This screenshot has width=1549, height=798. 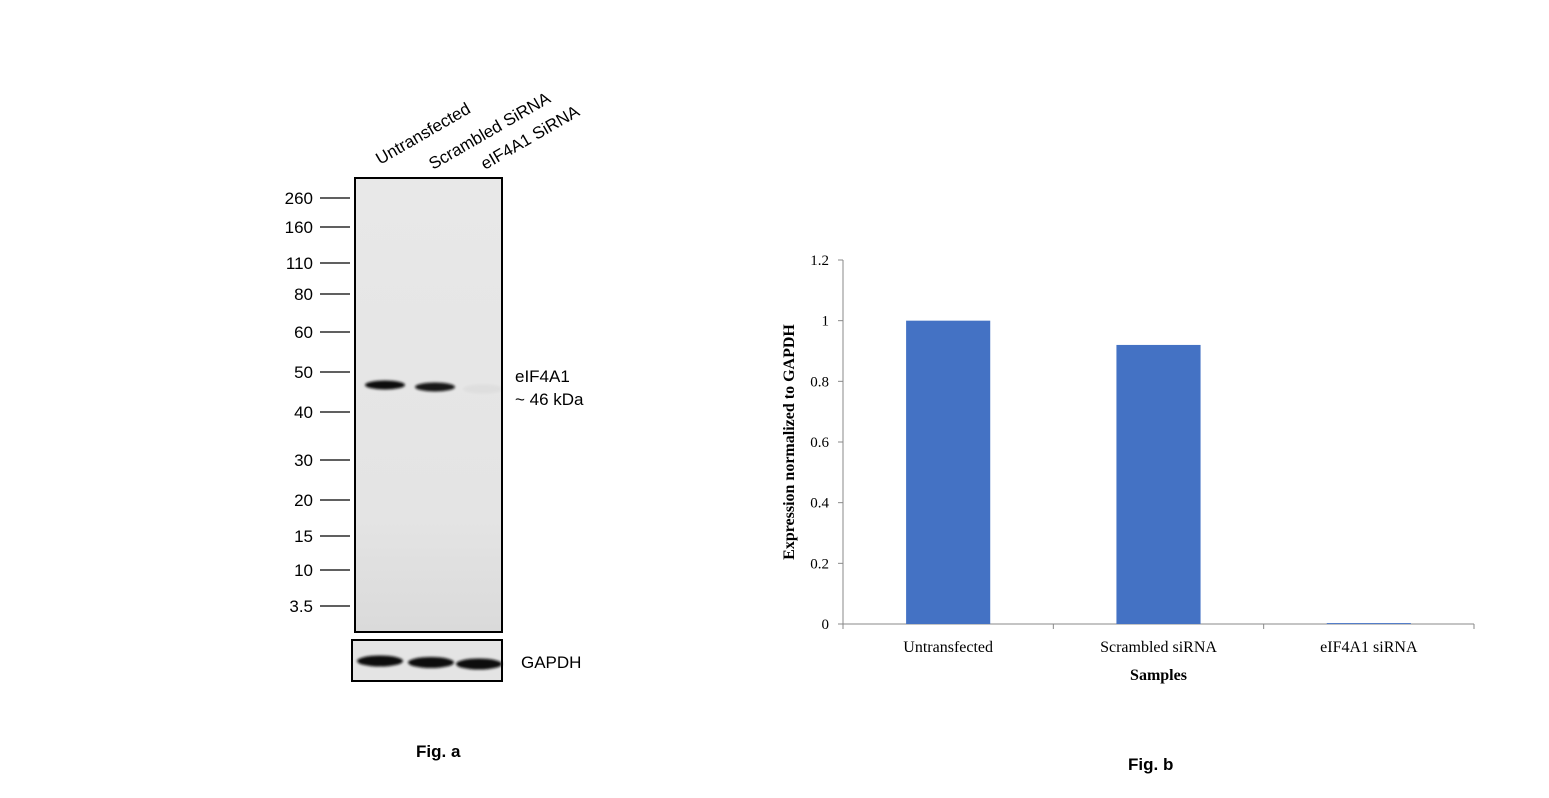 I want to click on marker-label: 20, so click(x=303, y=500).